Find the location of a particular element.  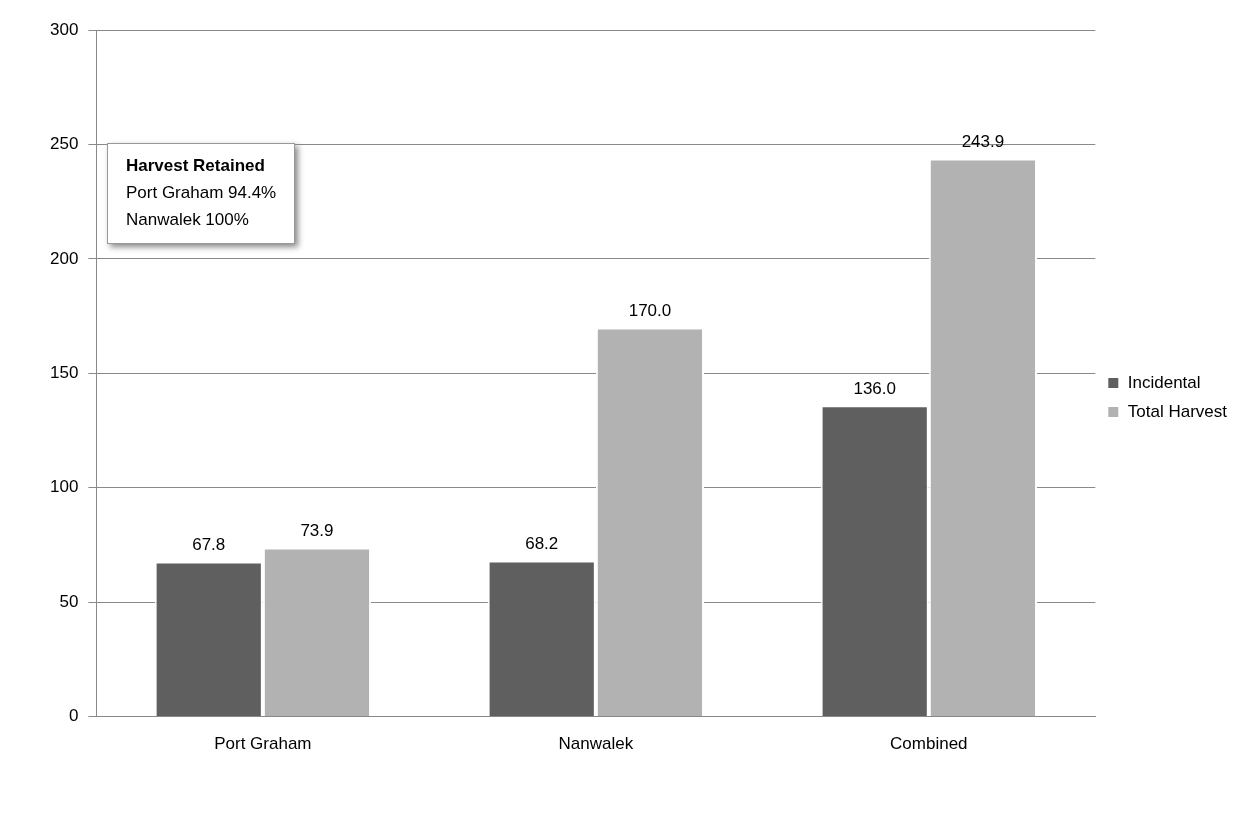

data-label: 243.9 is located at coordinates (983, 141).